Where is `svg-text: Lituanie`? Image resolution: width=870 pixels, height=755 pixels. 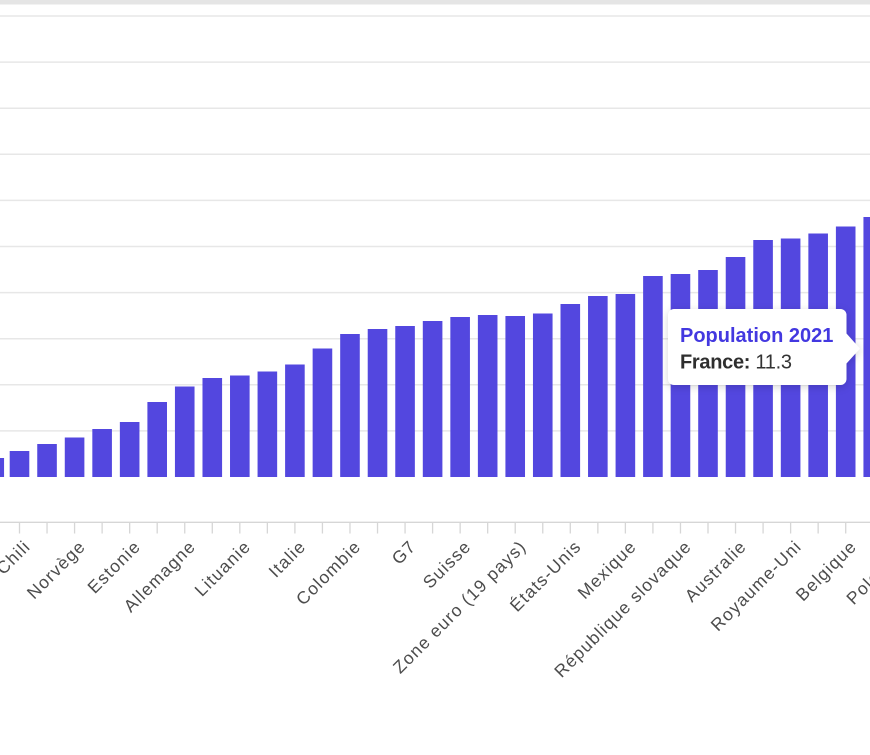 svg-text: Lituanie is located at coordinates (223, 568).